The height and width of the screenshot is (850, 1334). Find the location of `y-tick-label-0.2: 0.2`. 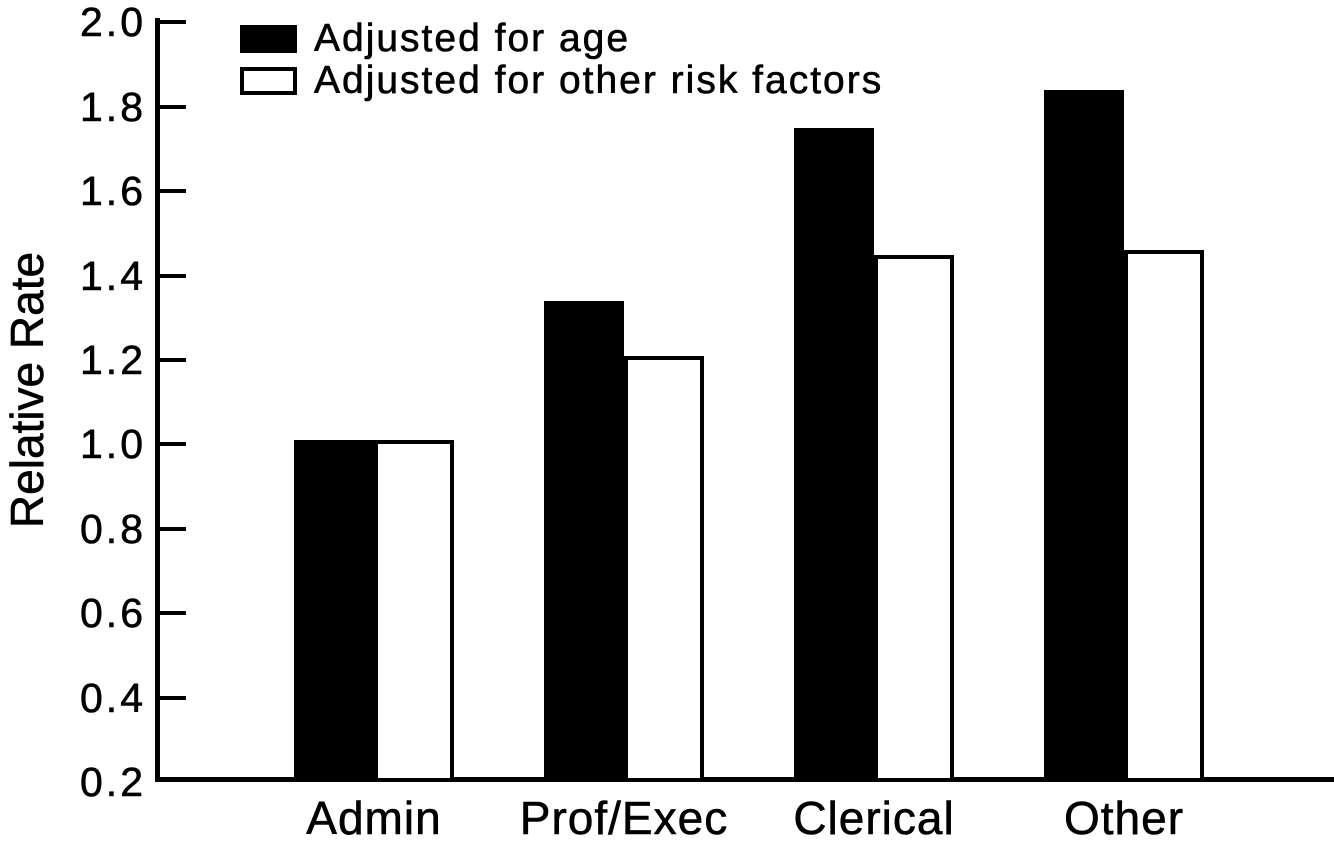

y-tick-label-0.2: 0.2 is located at coordinates (113, 782).